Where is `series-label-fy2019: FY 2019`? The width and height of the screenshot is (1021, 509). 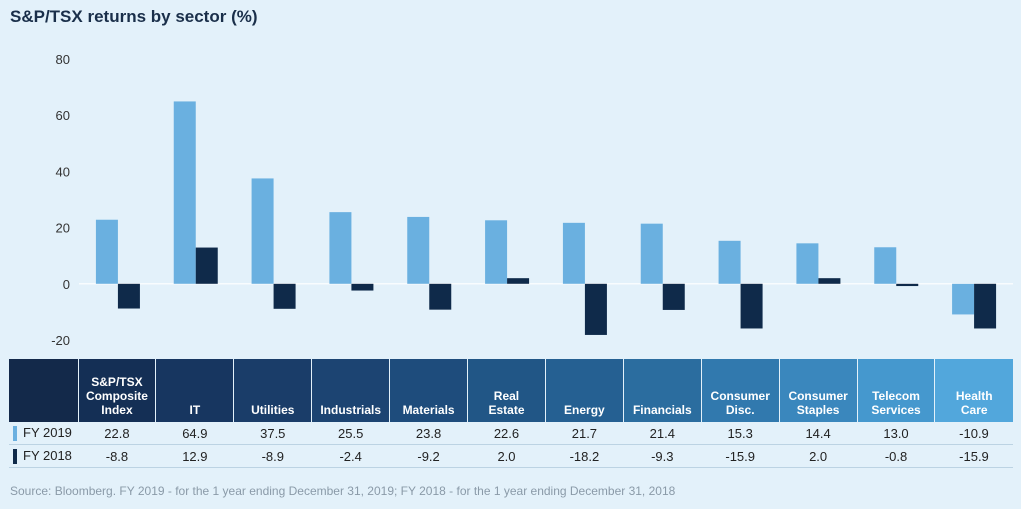
series-label-fy2019: FY 2019 is located at coordinates (43, 433).